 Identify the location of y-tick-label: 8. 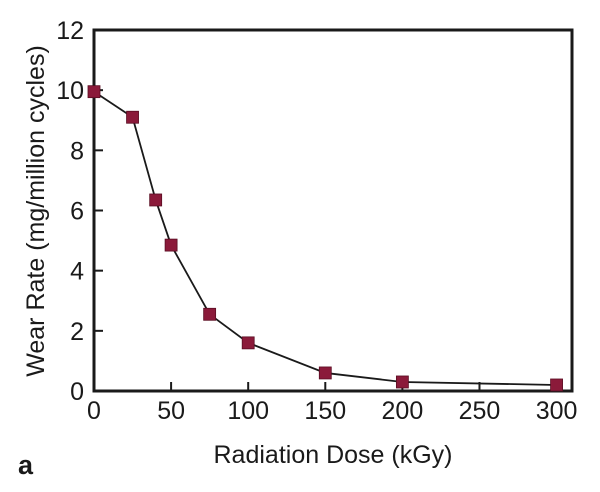
(77, 151).